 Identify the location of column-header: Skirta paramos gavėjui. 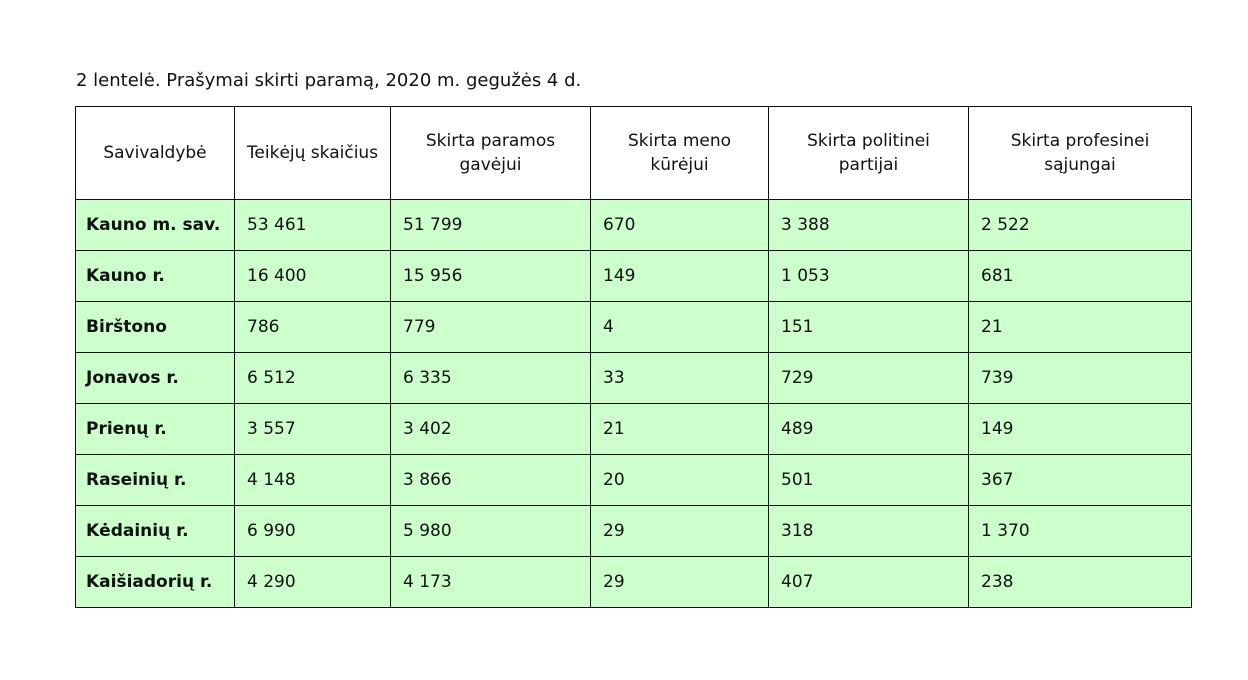
(490, 153).